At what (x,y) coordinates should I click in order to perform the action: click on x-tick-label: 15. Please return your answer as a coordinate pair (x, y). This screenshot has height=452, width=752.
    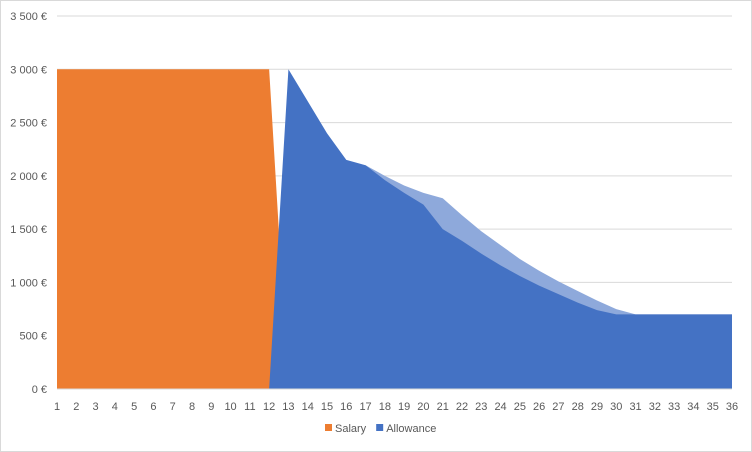
    Looking at the image, I should click on (327, 407).